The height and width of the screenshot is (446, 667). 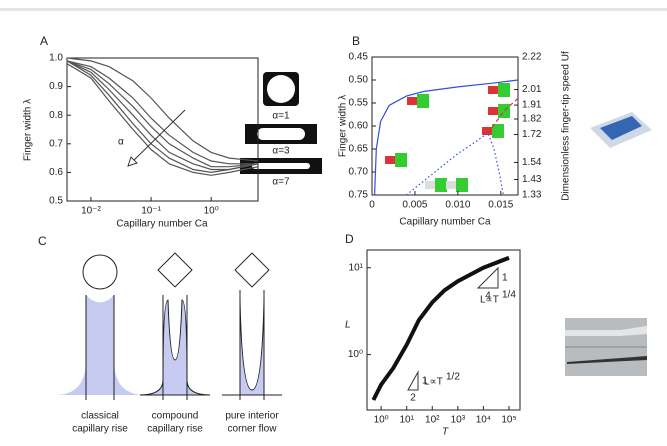 I want to click on x-tick-label: 0, so click(x=372, y=205).